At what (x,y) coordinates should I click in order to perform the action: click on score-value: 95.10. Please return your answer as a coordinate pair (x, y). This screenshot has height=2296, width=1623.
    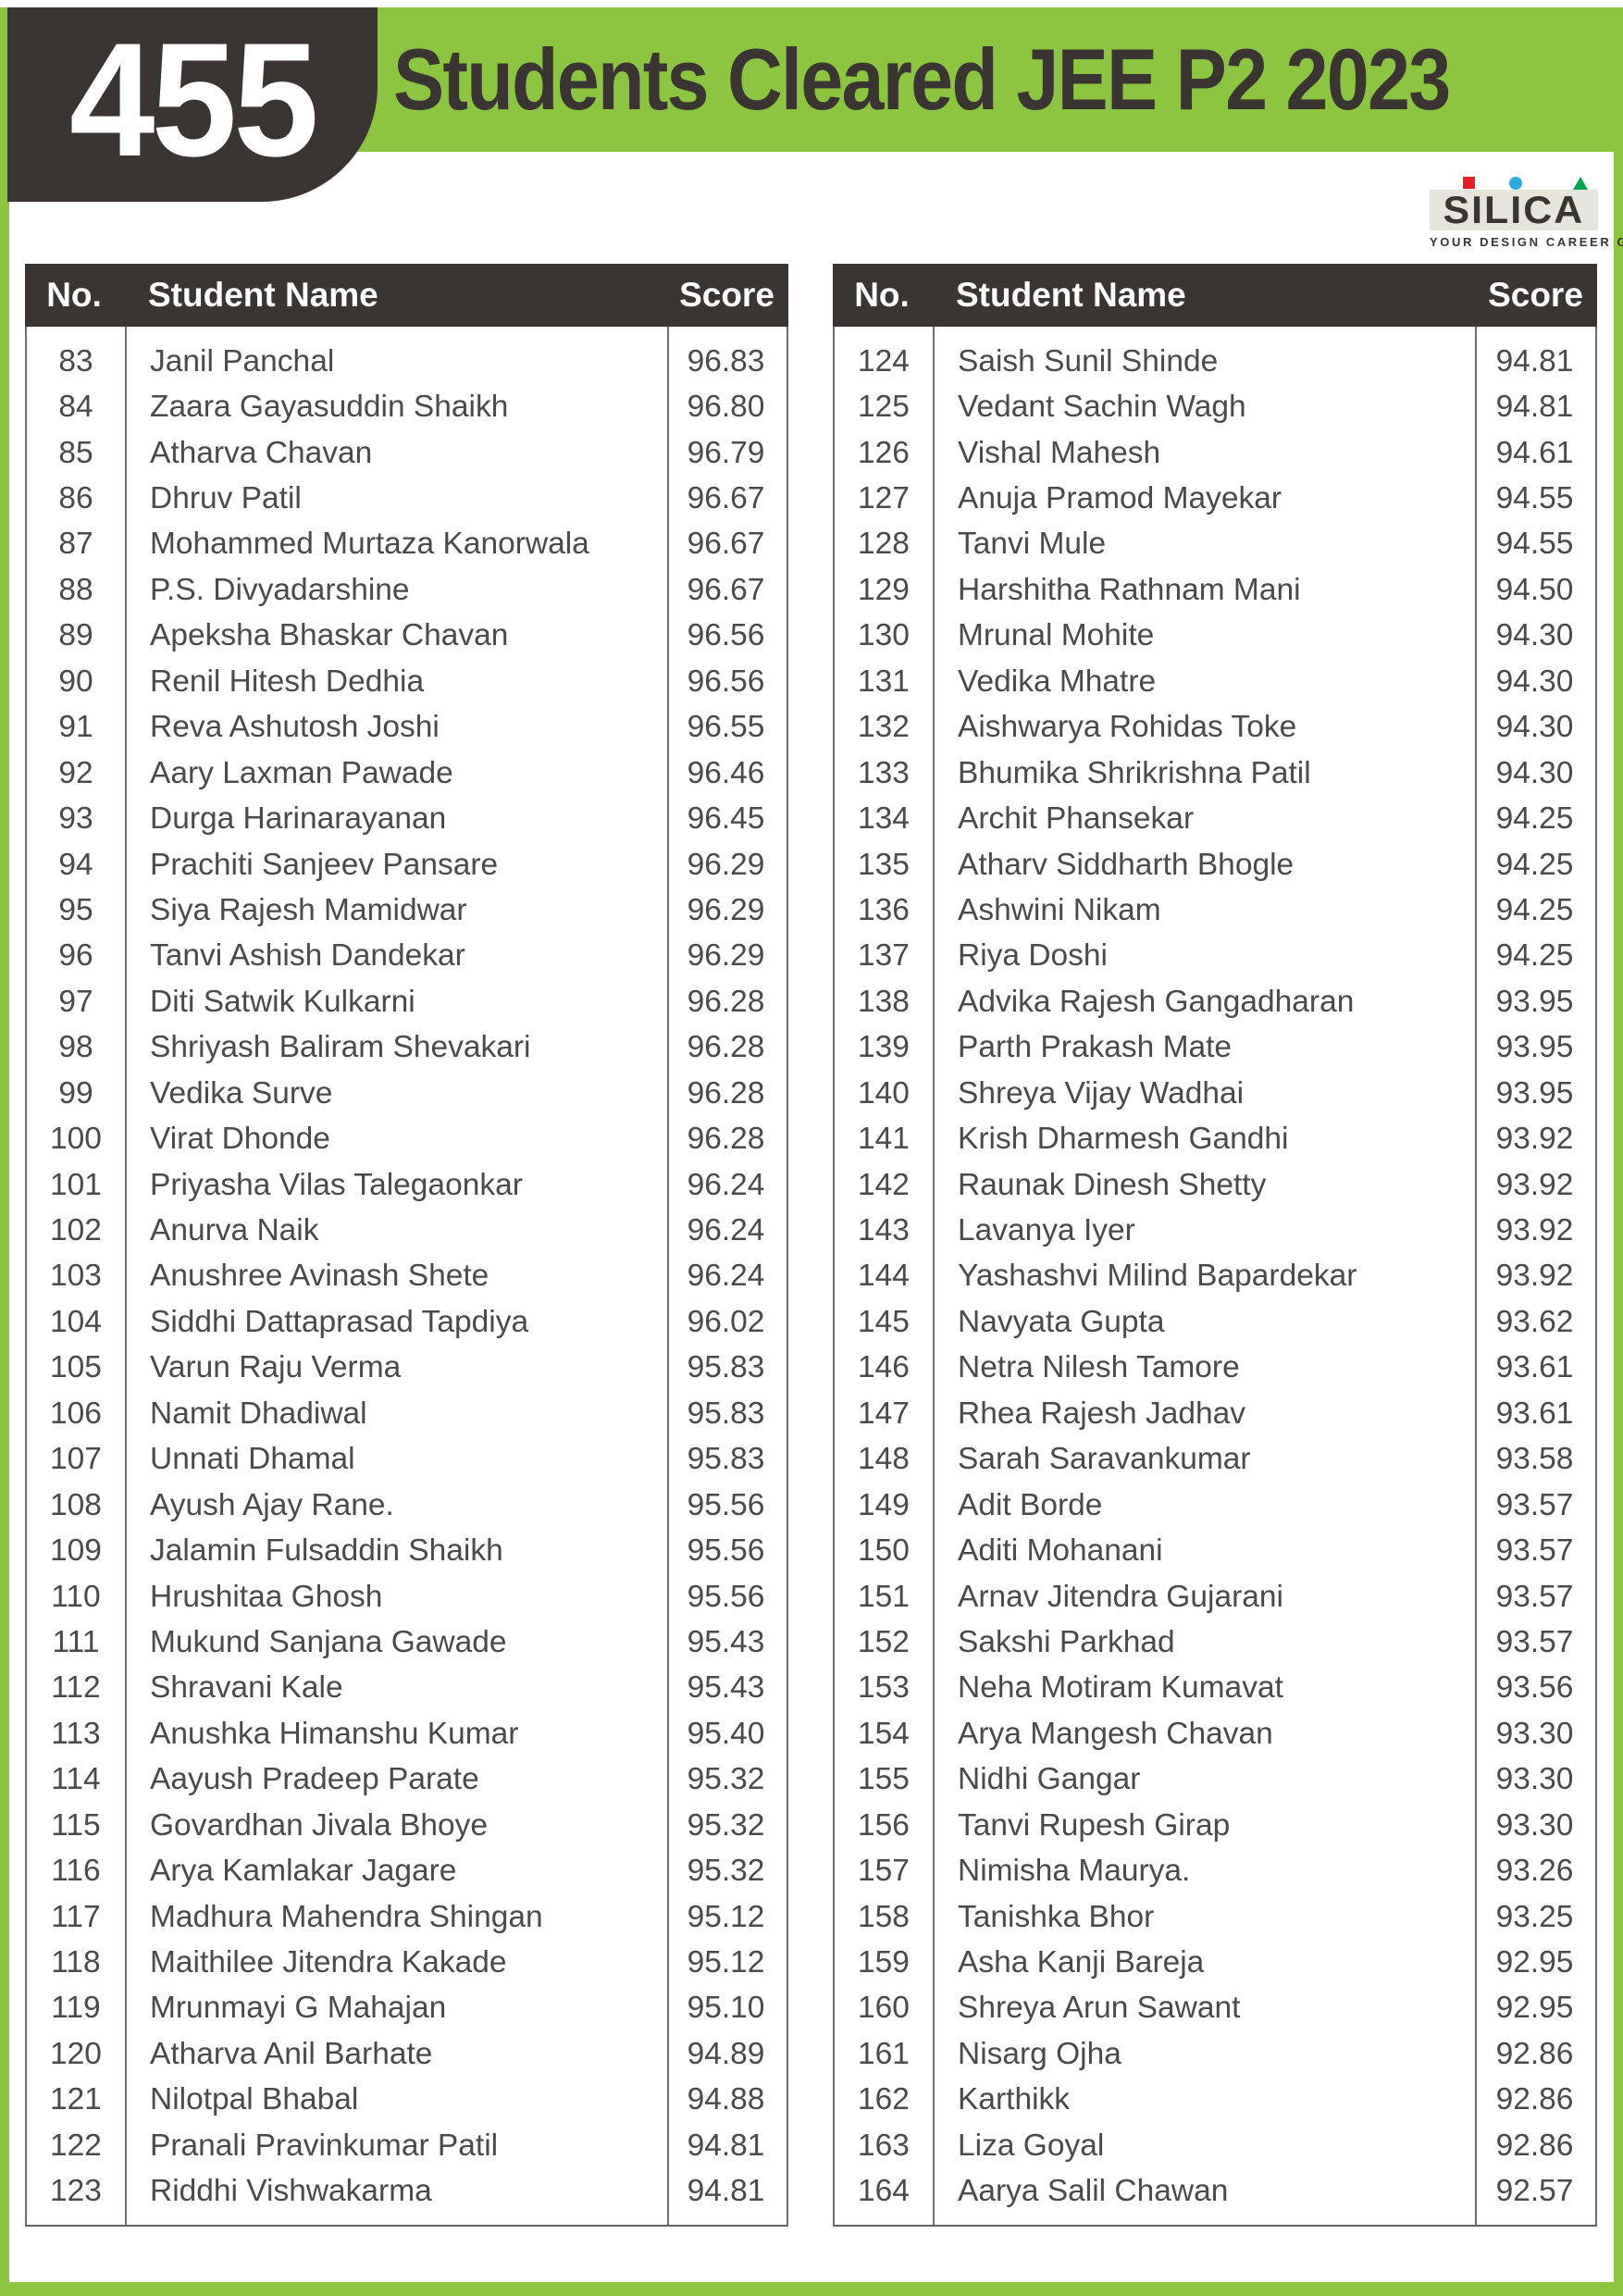
    Looking at the image, I should click on (726, 2009).